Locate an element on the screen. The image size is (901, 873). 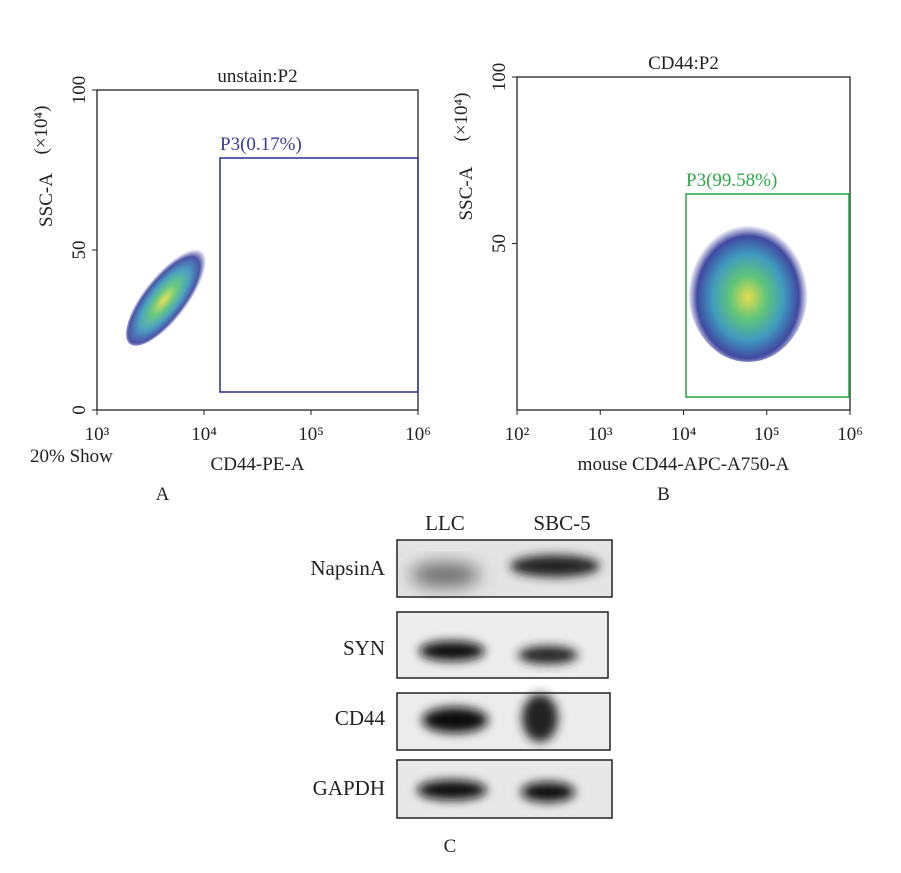
blot-bands is located at coordinates (504, 679).